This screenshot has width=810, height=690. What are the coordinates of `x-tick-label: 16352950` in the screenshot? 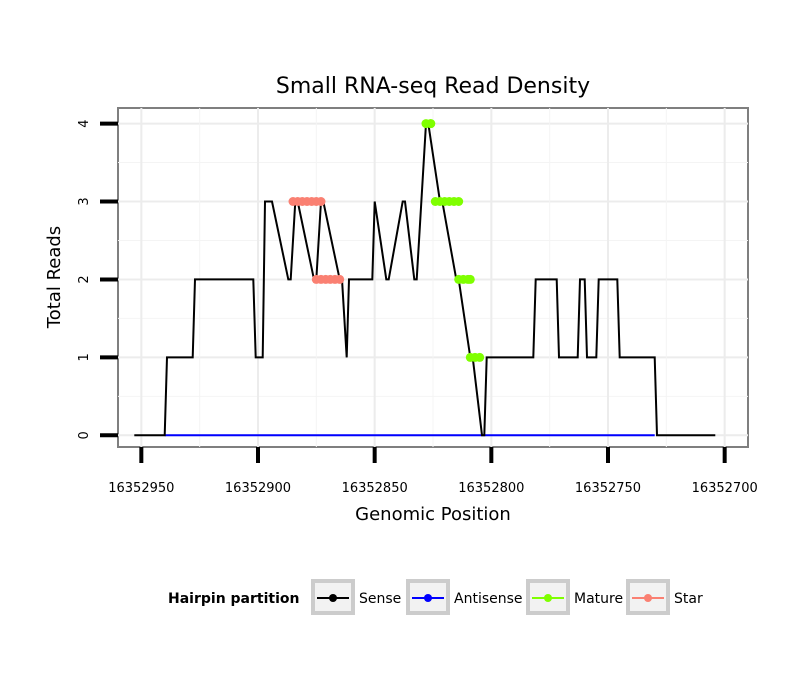 It's located at (141, 488).